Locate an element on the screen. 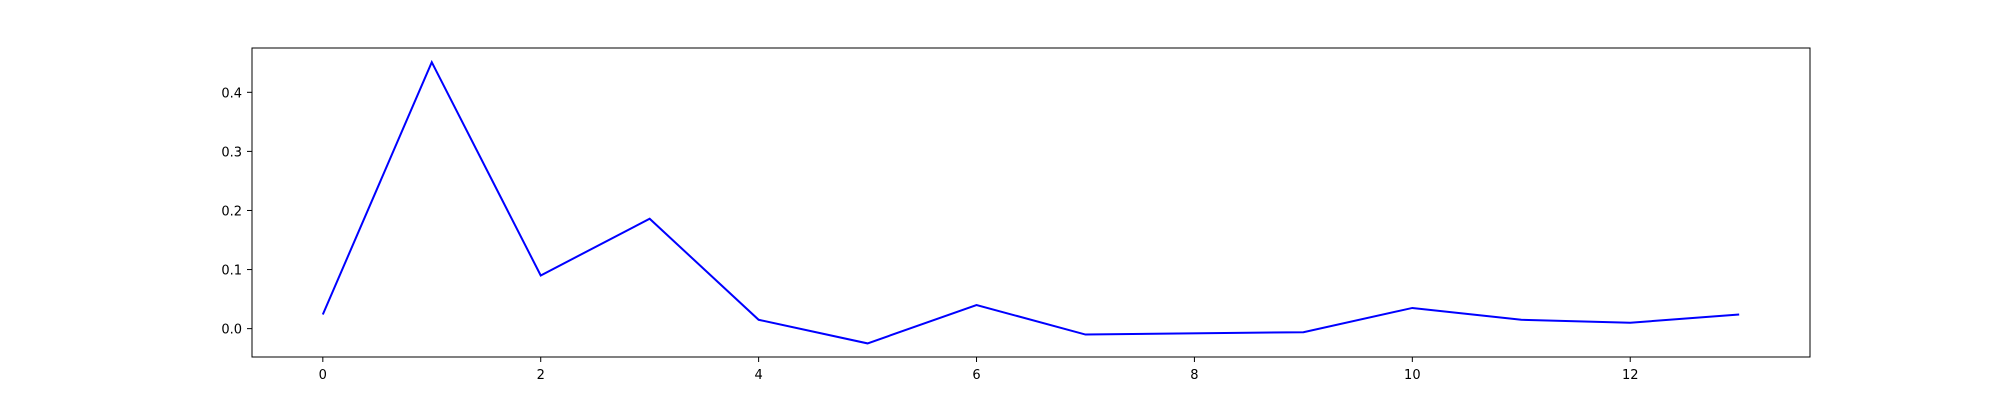 Image resolution: width=2000 pixels, height=400 pixels. x-tick-label: 4 is located at coordinates (758, 375).